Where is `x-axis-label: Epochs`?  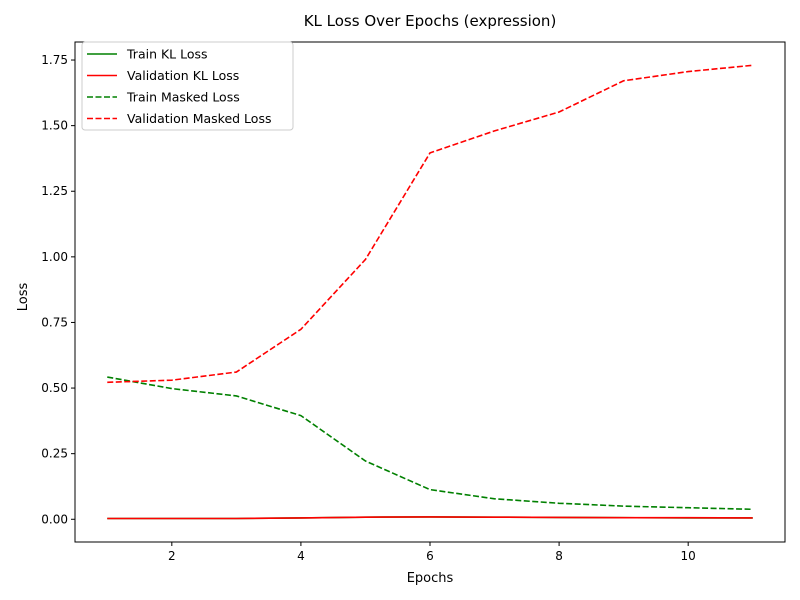
x-axis-label: Epochs is located at coordinates (430, 578).